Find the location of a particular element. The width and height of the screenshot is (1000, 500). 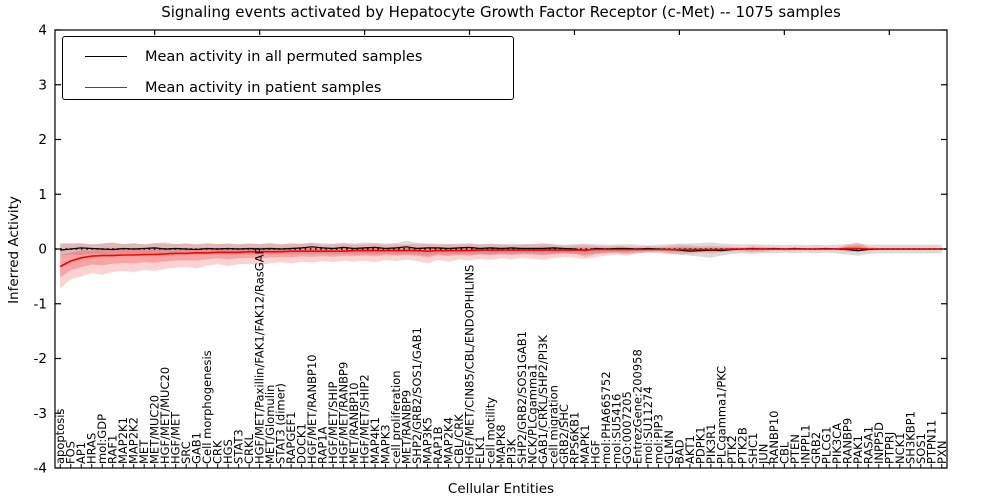

legend-label-permuted: Mean activity in all permuted samples is located at coordinates (284, 56).